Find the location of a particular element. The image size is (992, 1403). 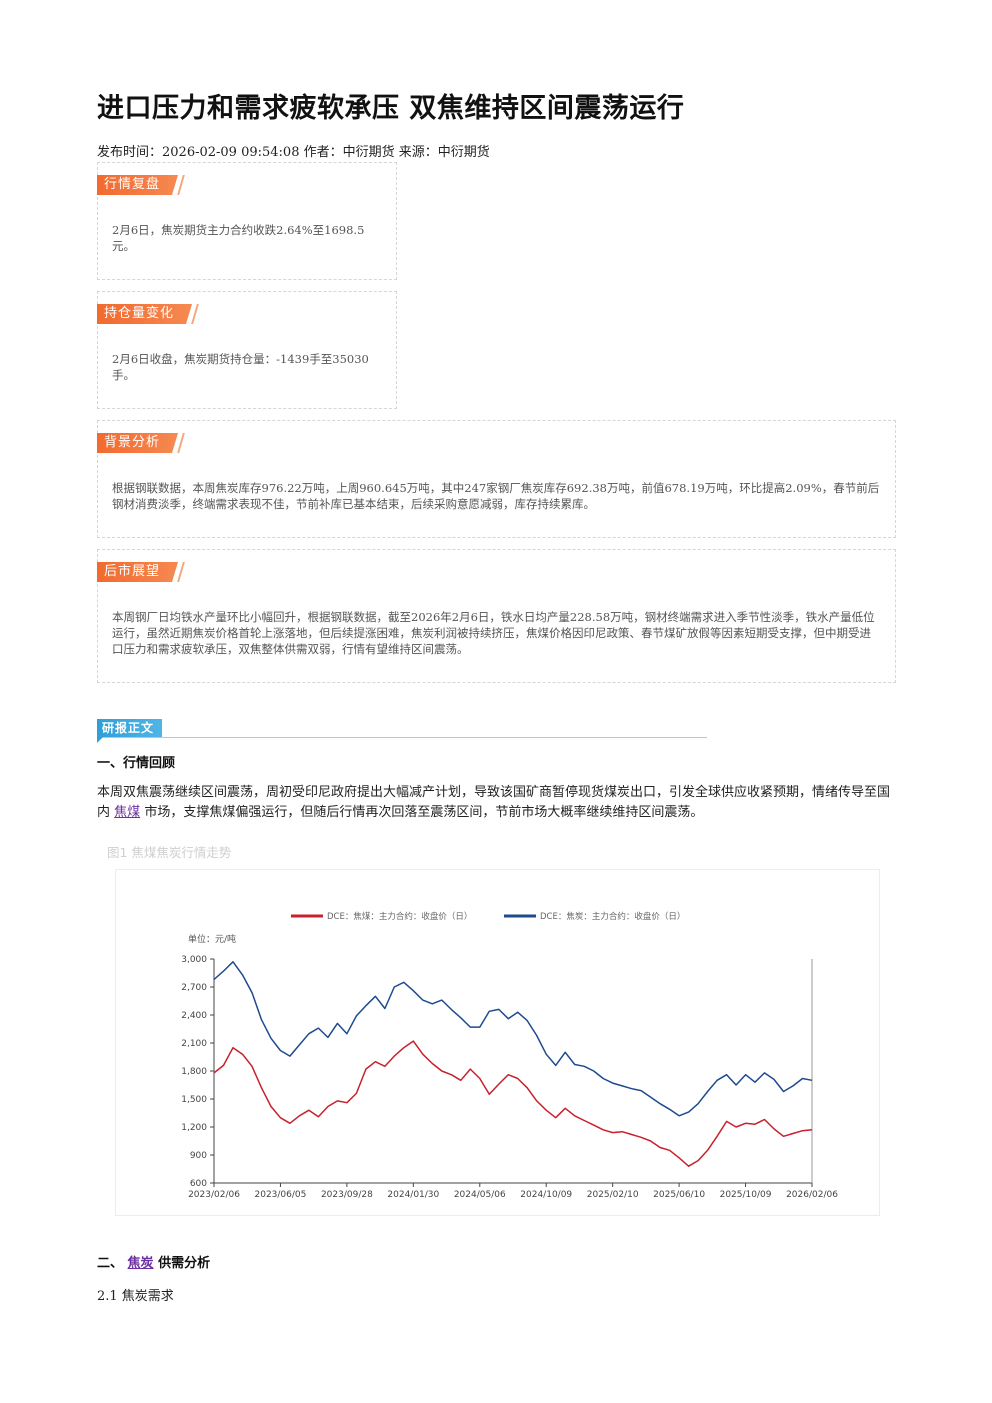

position-change-box is located at coordinates (247, 350).